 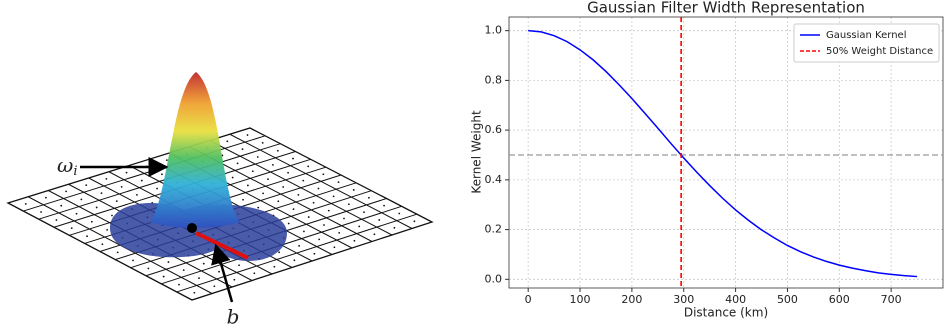 I want to click on weight-symbol: ω, so click(x=65, y=165).